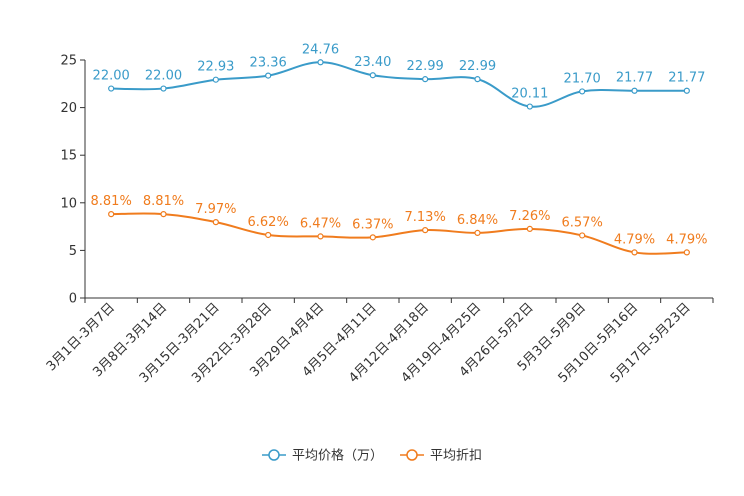  What do you see at coordinates (337, 456) in the screenshot?
I see `legend-label: 平均价格（万）` at bounding box center [337, 456].